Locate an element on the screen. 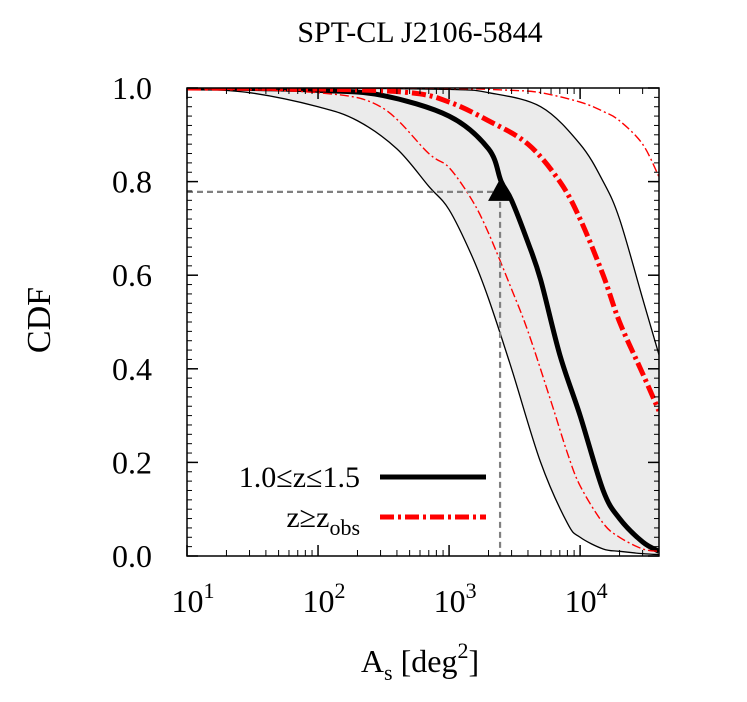 This screenshot has width=747, height=702. x-label-sub: s is located at coordinates (388, 672).